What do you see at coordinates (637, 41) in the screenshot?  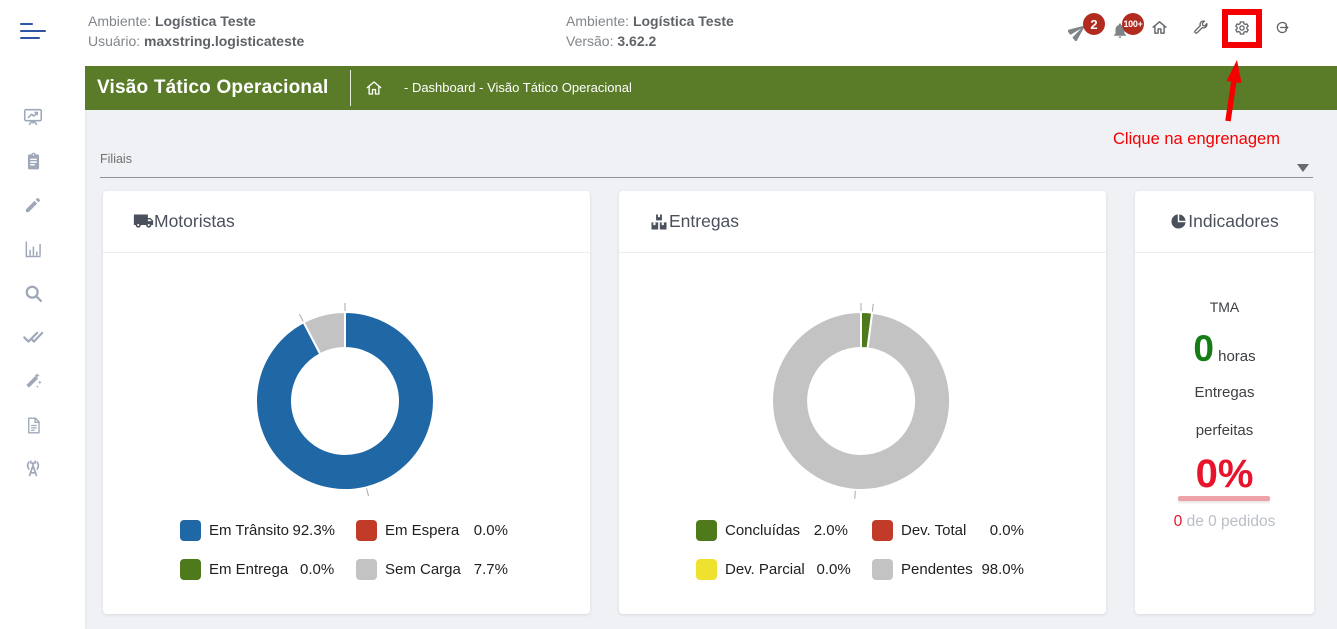 I see `versao-value: 3.62.2` at bounding box center [637, 41].